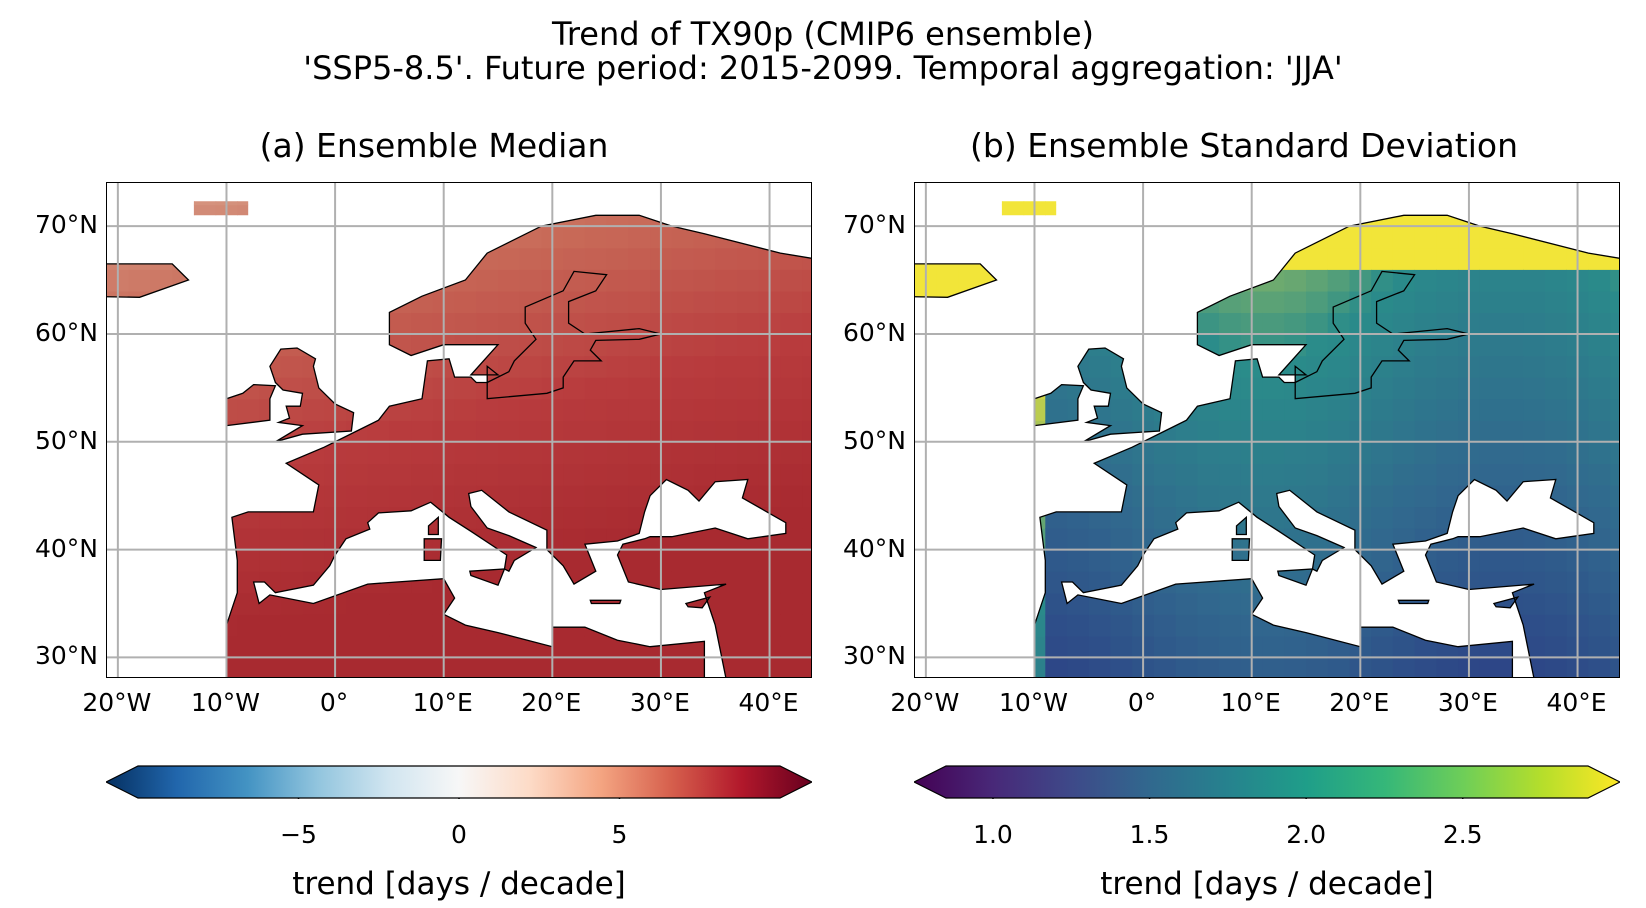 The image size is (1646, 908). Describe the element at coordinates (874, 656) in the screenshot. I see `panel-b-lat-tick: 30°N` at that location.